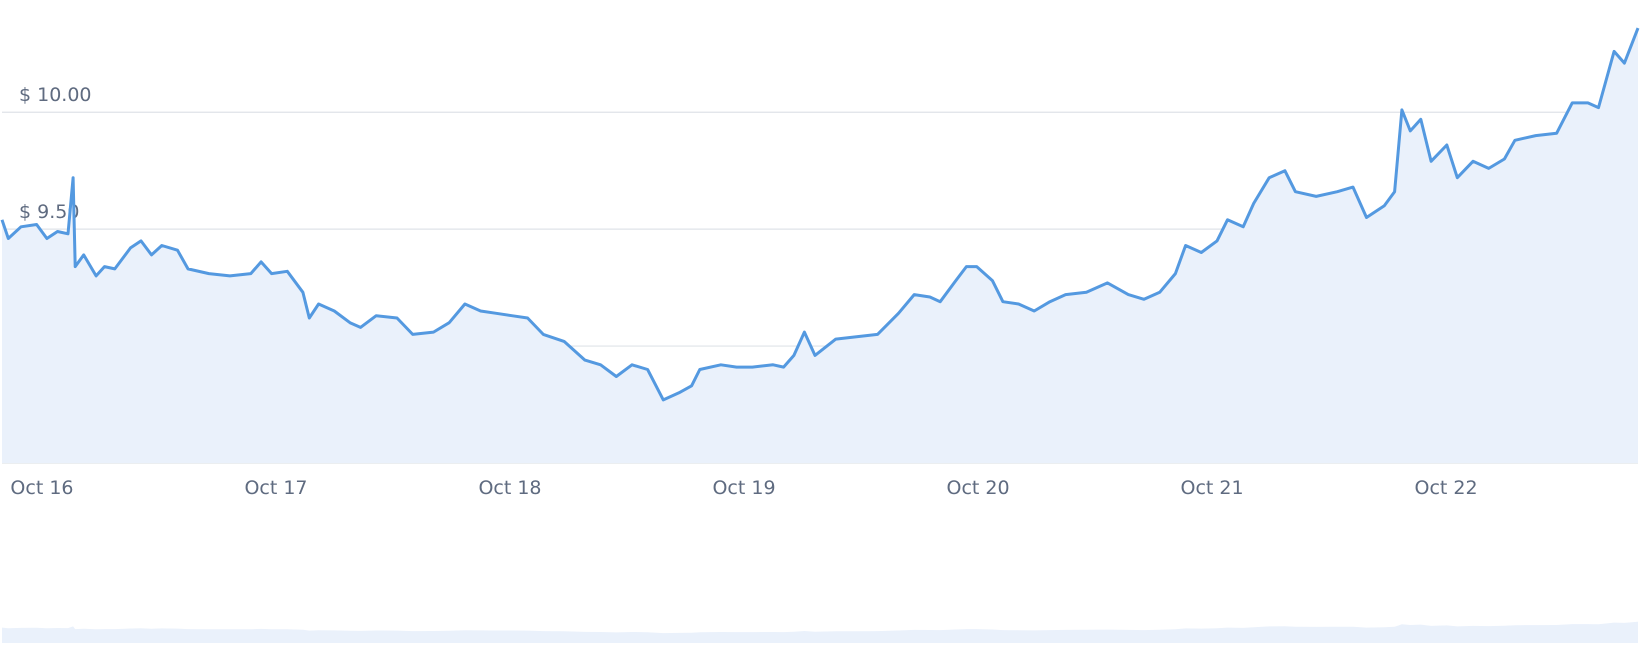 The image size is (1640, 645). Describe the element at coordinates (1446, 488) in the screenshot. I see `x-tick-label: Oct 22` at that location.